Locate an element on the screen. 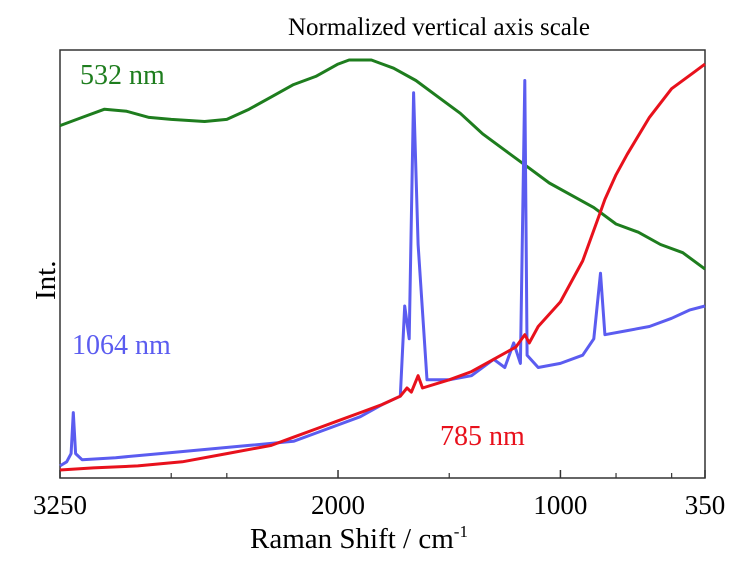 This screenshot has width=750, height=576. x-axis-ticks is located at coordinates (382, 474).